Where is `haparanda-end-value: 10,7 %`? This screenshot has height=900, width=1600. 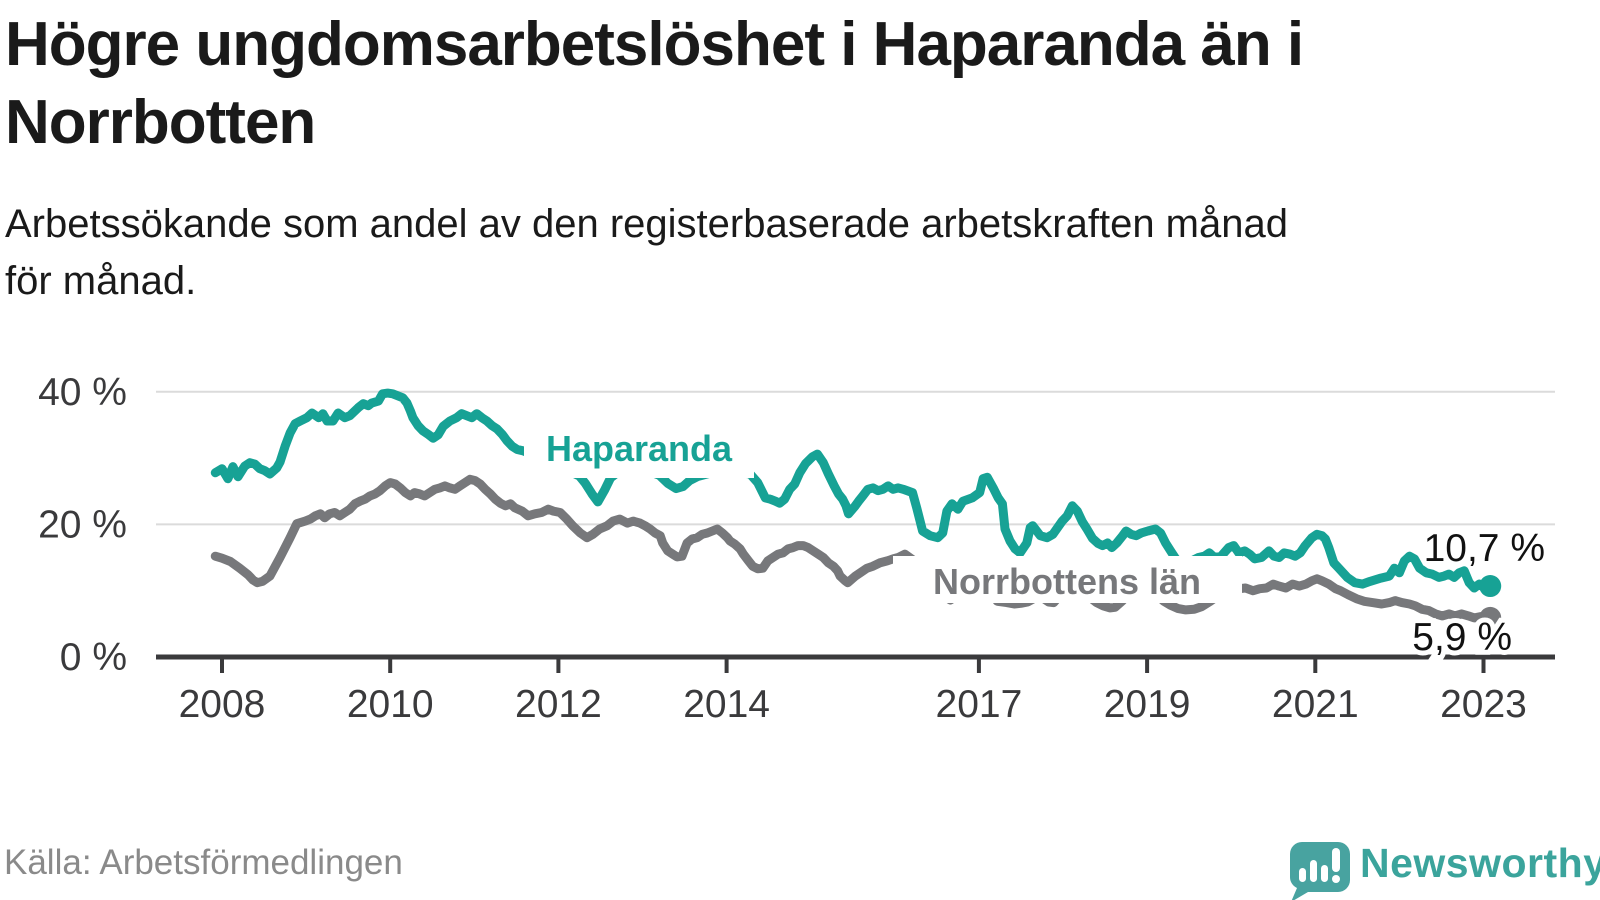 haparanda-end-value: 10,7 % is located at coordinates (1484, 548).